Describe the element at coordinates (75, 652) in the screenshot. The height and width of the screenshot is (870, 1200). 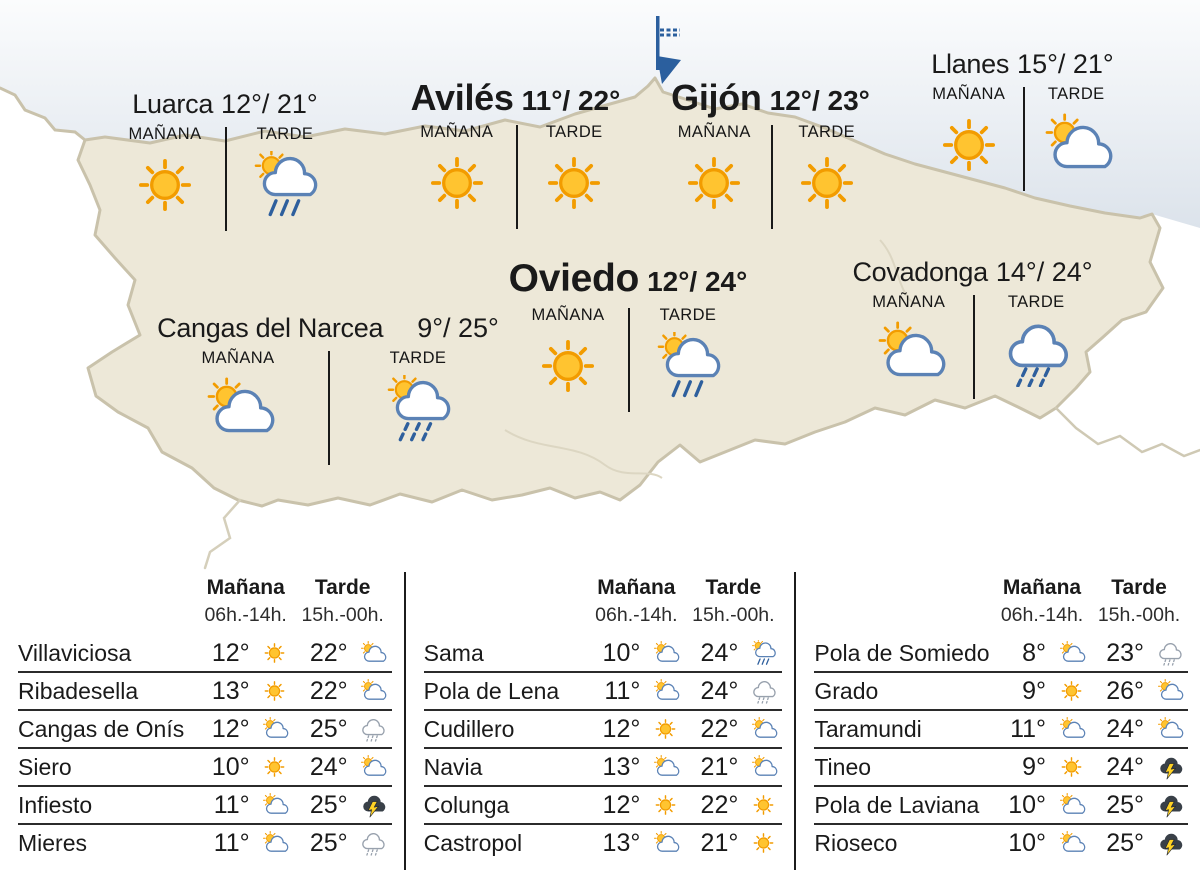
I see `table-city-name: Villaviciosa` at that location.